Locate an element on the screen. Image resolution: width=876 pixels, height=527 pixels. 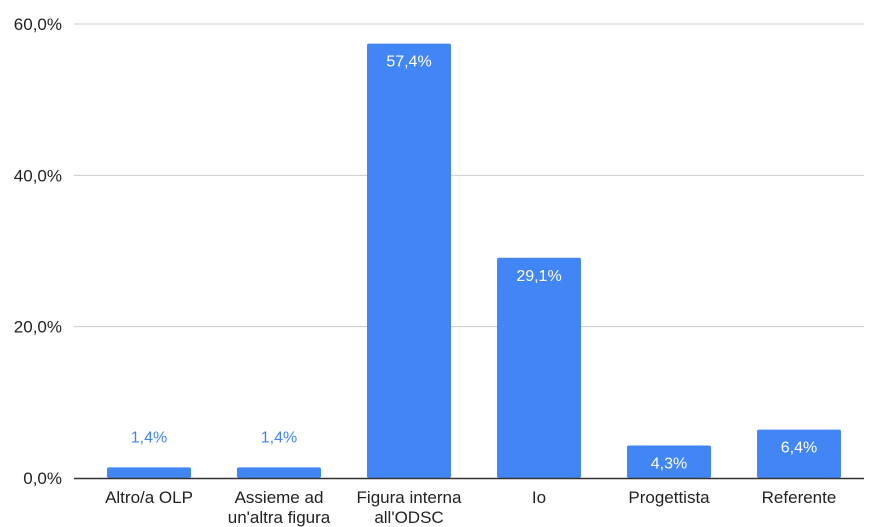
x-category-label: Figura interna is located at coordinates (409, 497).